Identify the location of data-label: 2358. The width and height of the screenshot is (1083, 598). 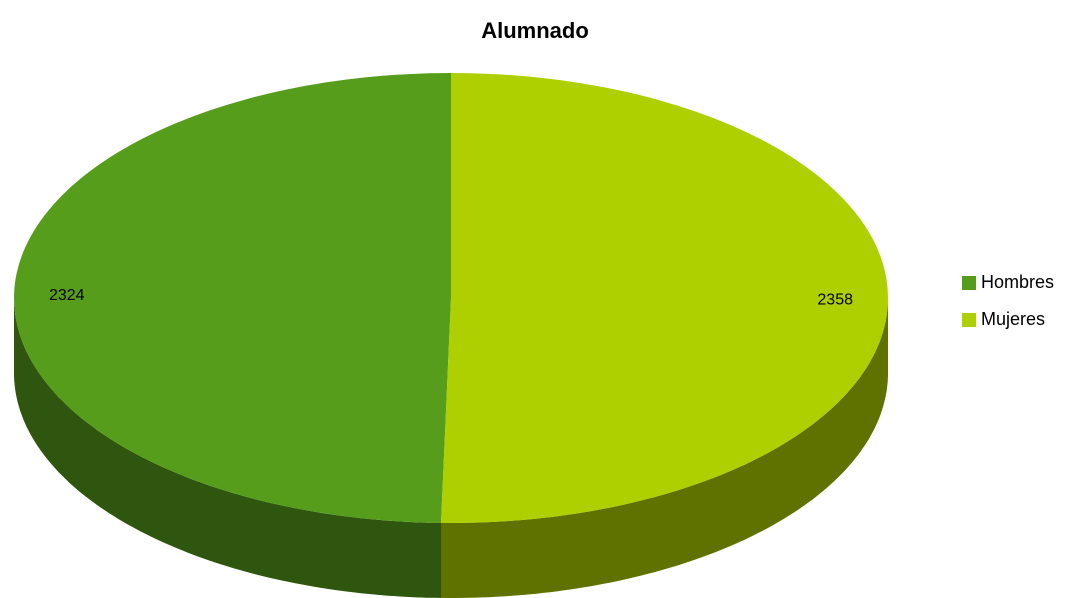
(835, 300).